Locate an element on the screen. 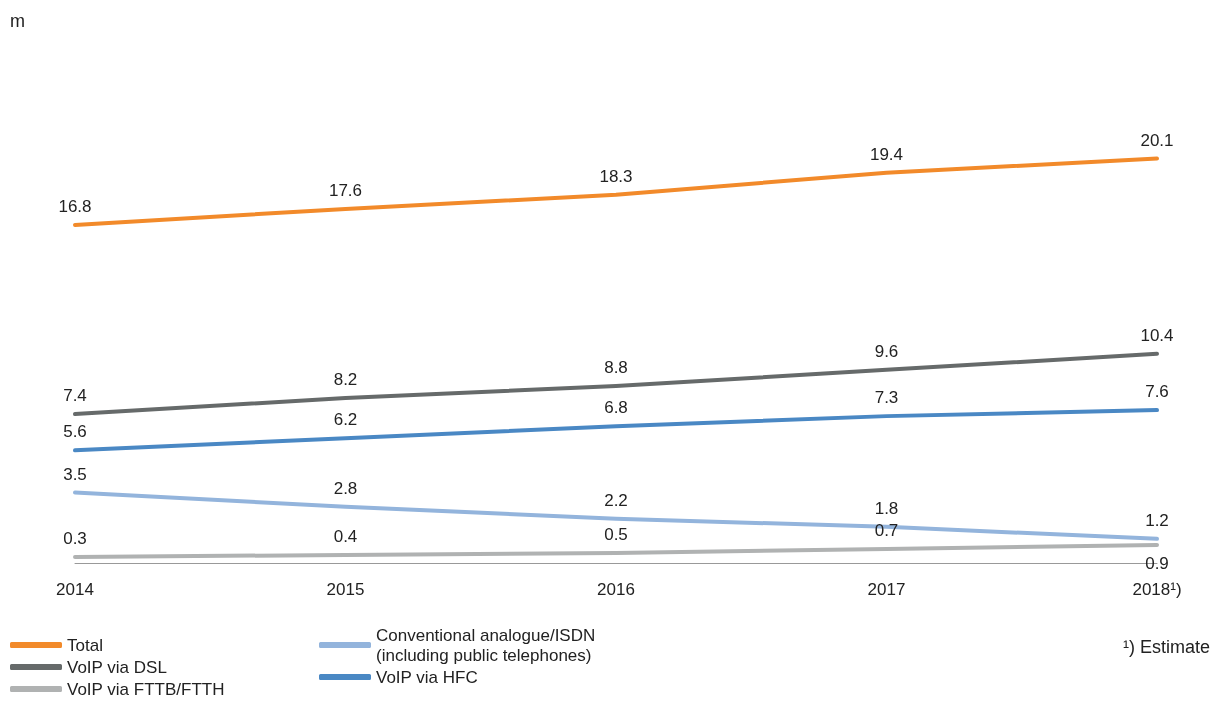 The image size is (1213, 713). data-label: 6.2 is located at coordinates (345, 420).